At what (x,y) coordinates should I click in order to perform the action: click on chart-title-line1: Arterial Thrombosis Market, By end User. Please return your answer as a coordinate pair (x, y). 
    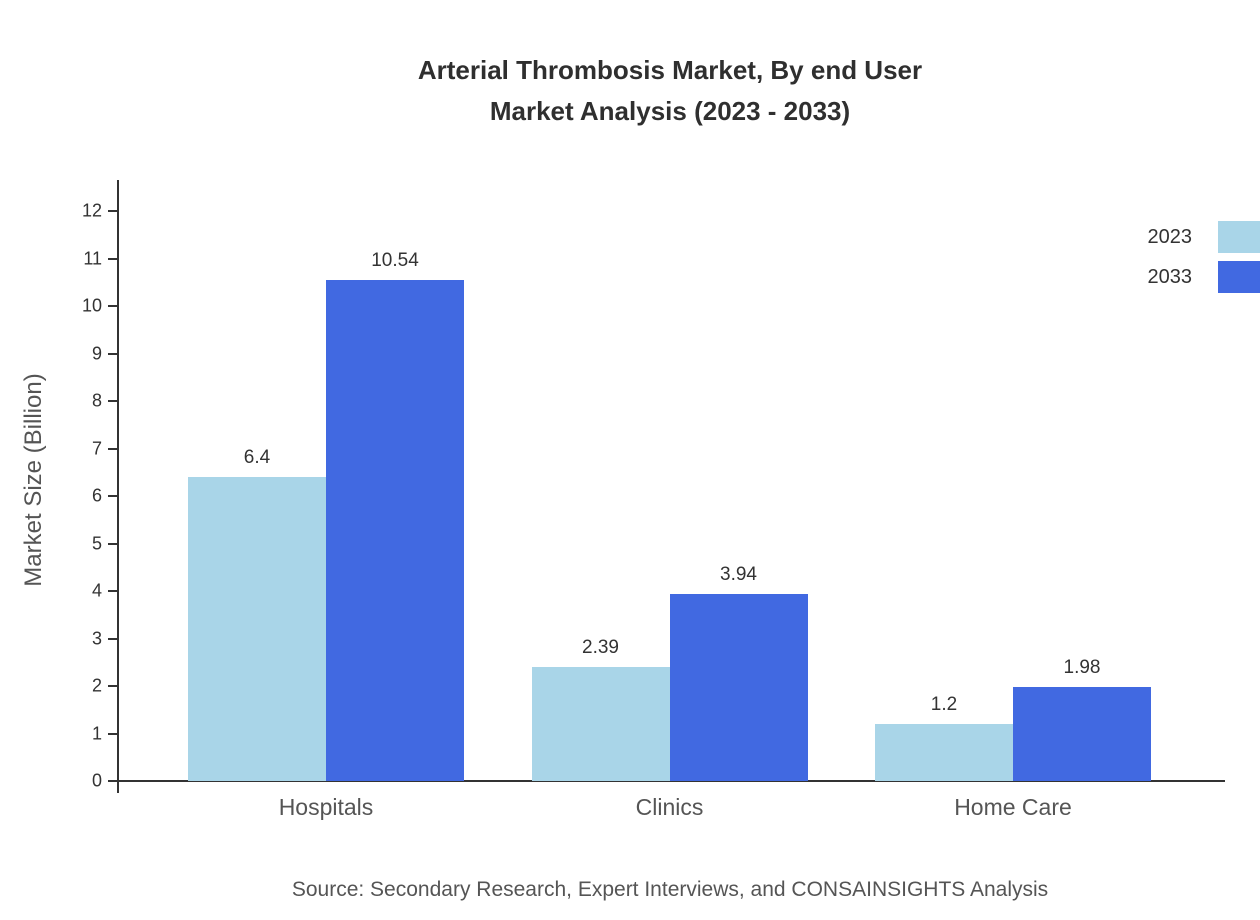
    Looking at the image, I should click on (670, 70).